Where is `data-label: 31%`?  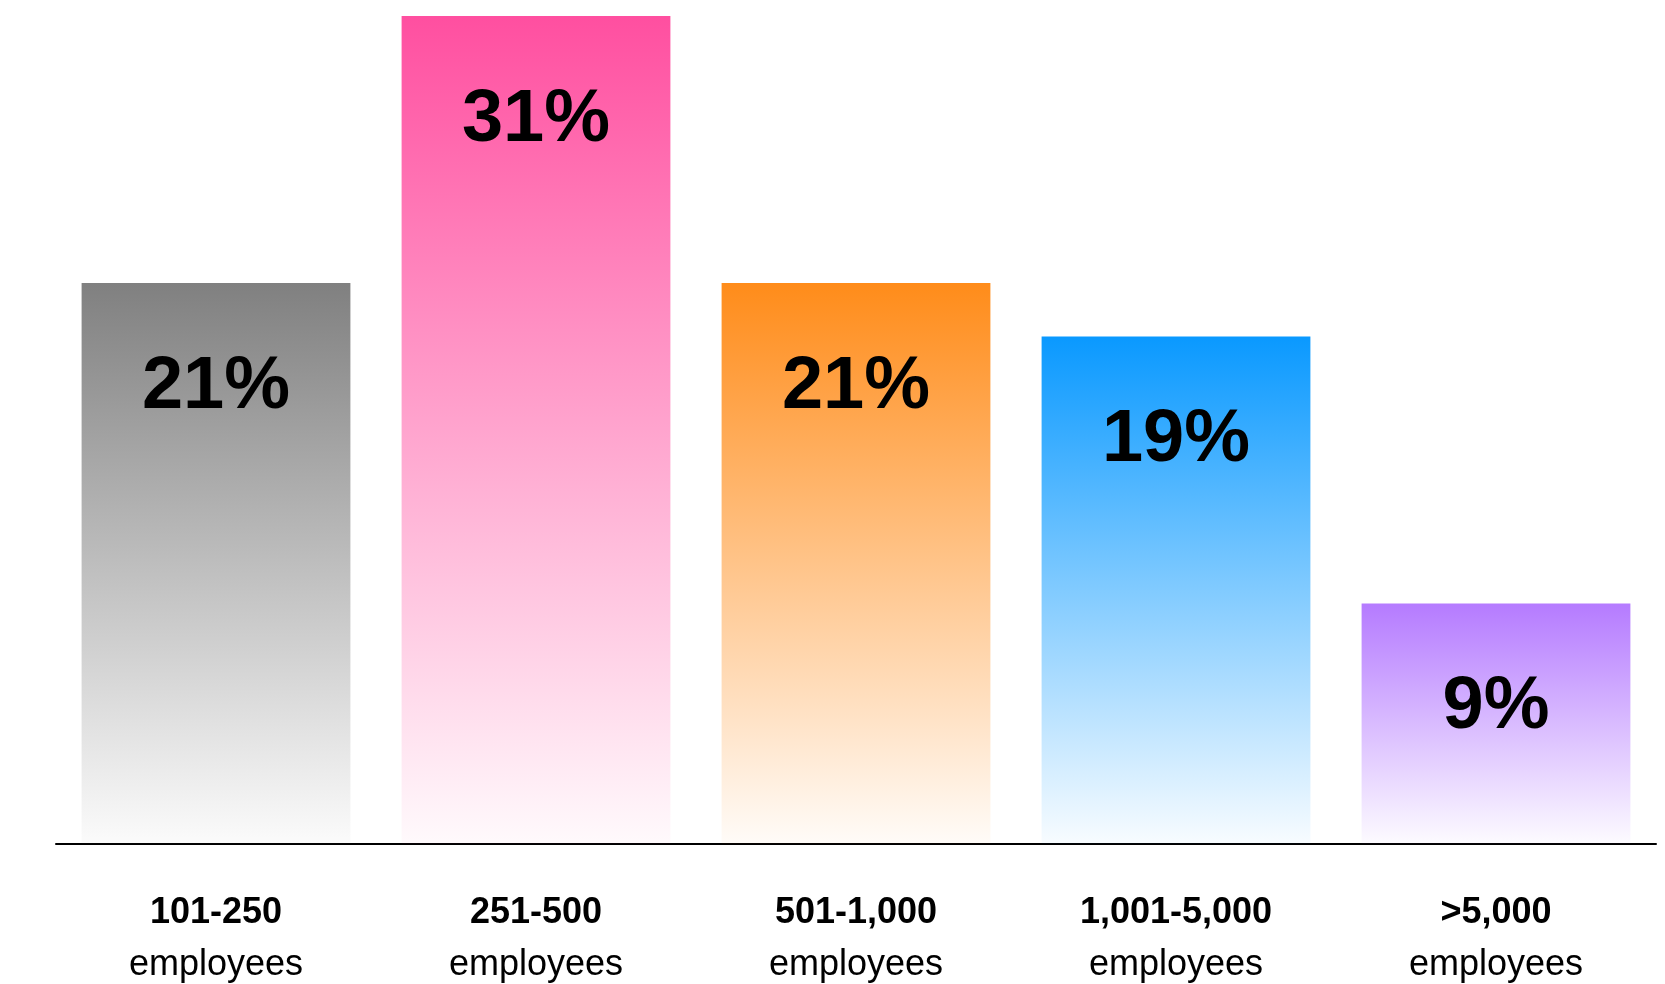 data-label: 31% is located at coordinates (536, 115).